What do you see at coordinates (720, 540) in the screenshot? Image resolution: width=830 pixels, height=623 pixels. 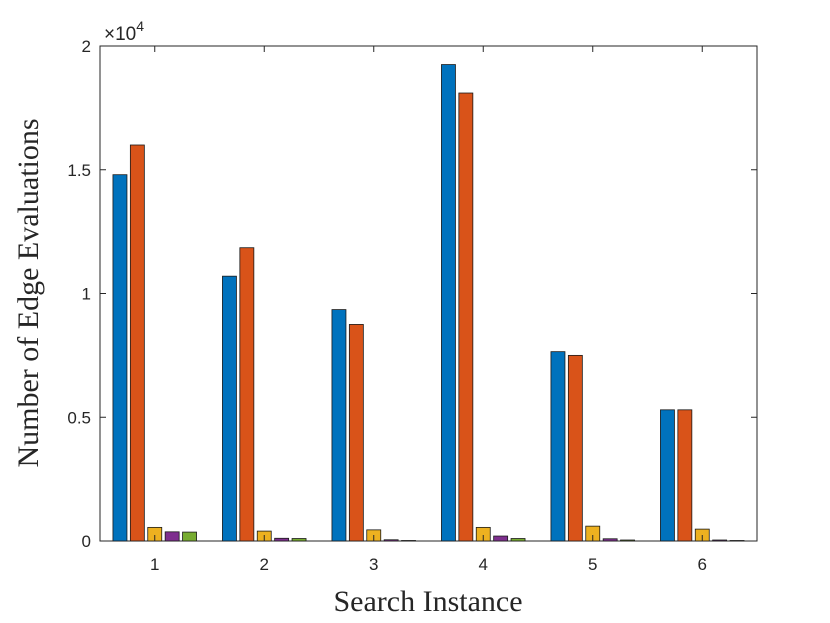 I see `bar-s4-c6` at bounding box center [720, 540].